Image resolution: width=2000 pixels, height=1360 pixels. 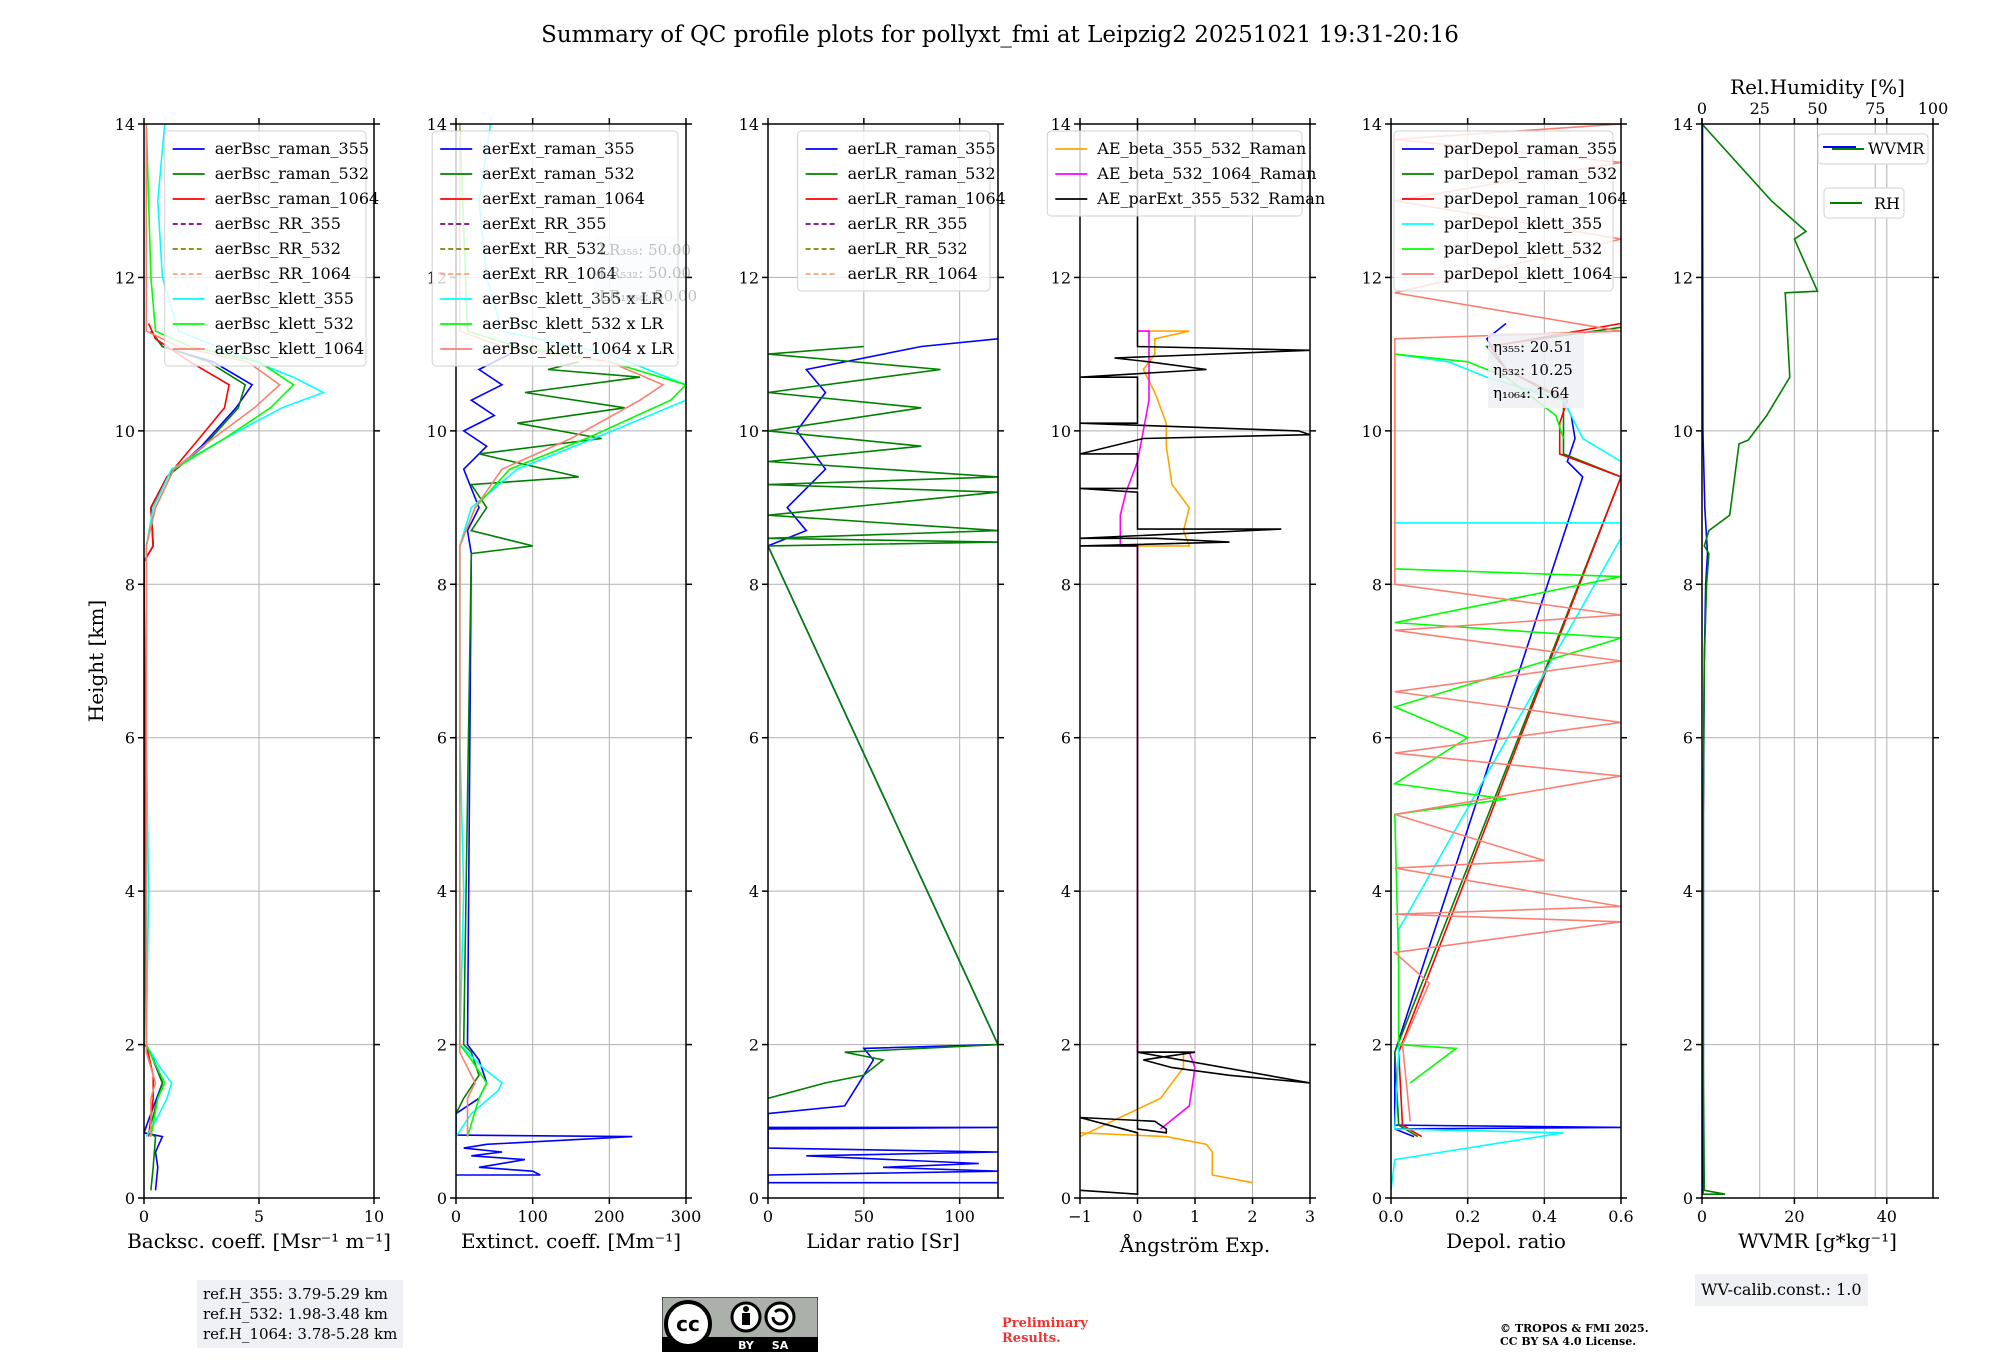 I want to click on ref-height-355: ref.H_355: 3.79-5.29 km, so click(x=295, y=1294).